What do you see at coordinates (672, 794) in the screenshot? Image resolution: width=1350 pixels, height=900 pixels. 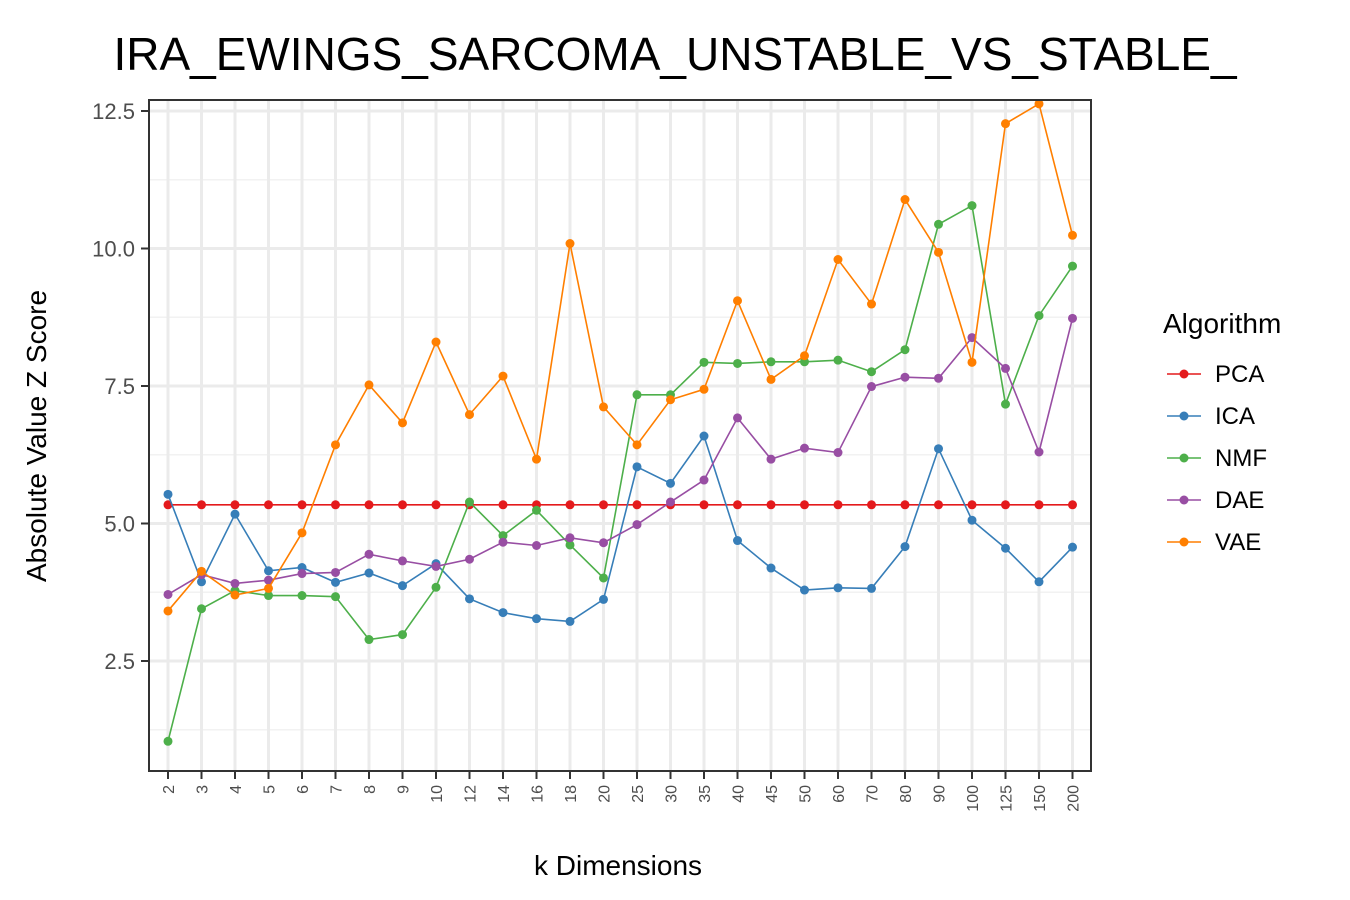 I see `x-tick-label: 30` at bounding box center [672, 794].